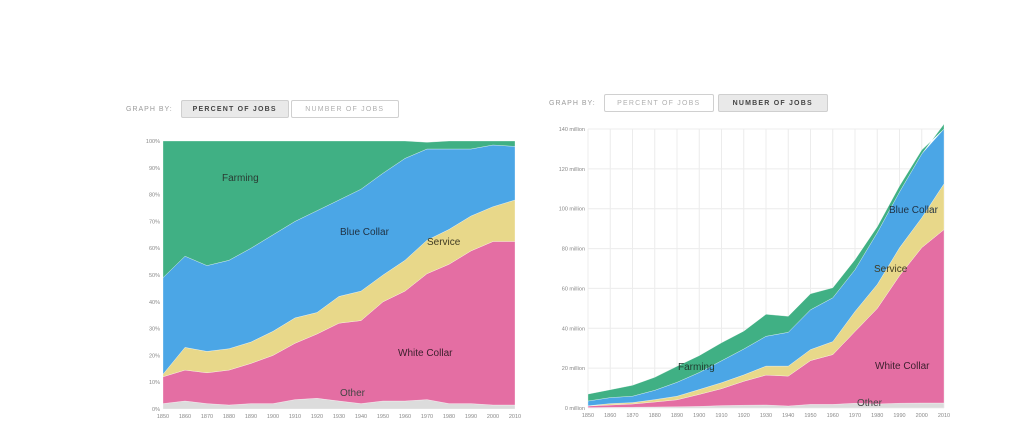 Image resolution: width=1024 pixels, height=440 pixels. Describe the element at coordinates (154, 303) in the screenshot. I see `y-tick-label: 40%` at that location.